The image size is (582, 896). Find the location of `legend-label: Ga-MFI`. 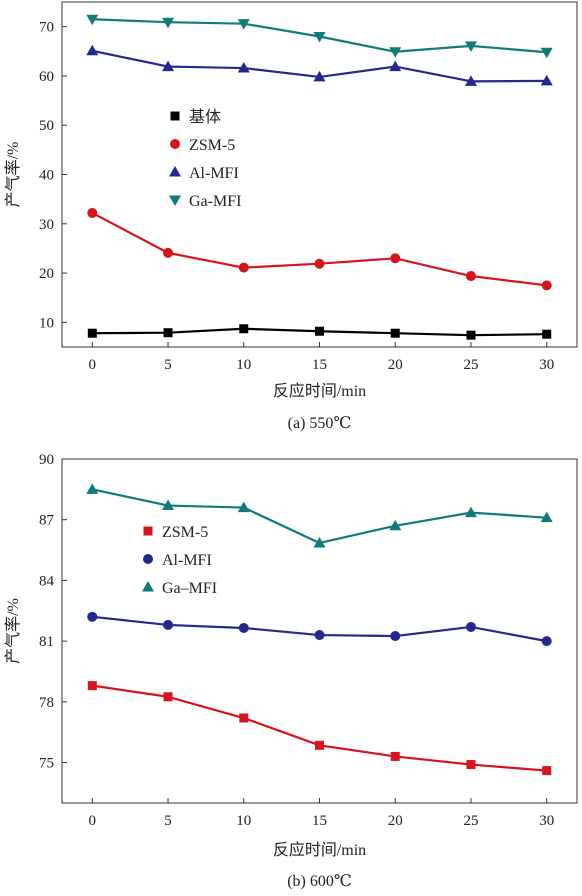

legend-label: Ga-MFI is located at coordinates (215, 201).